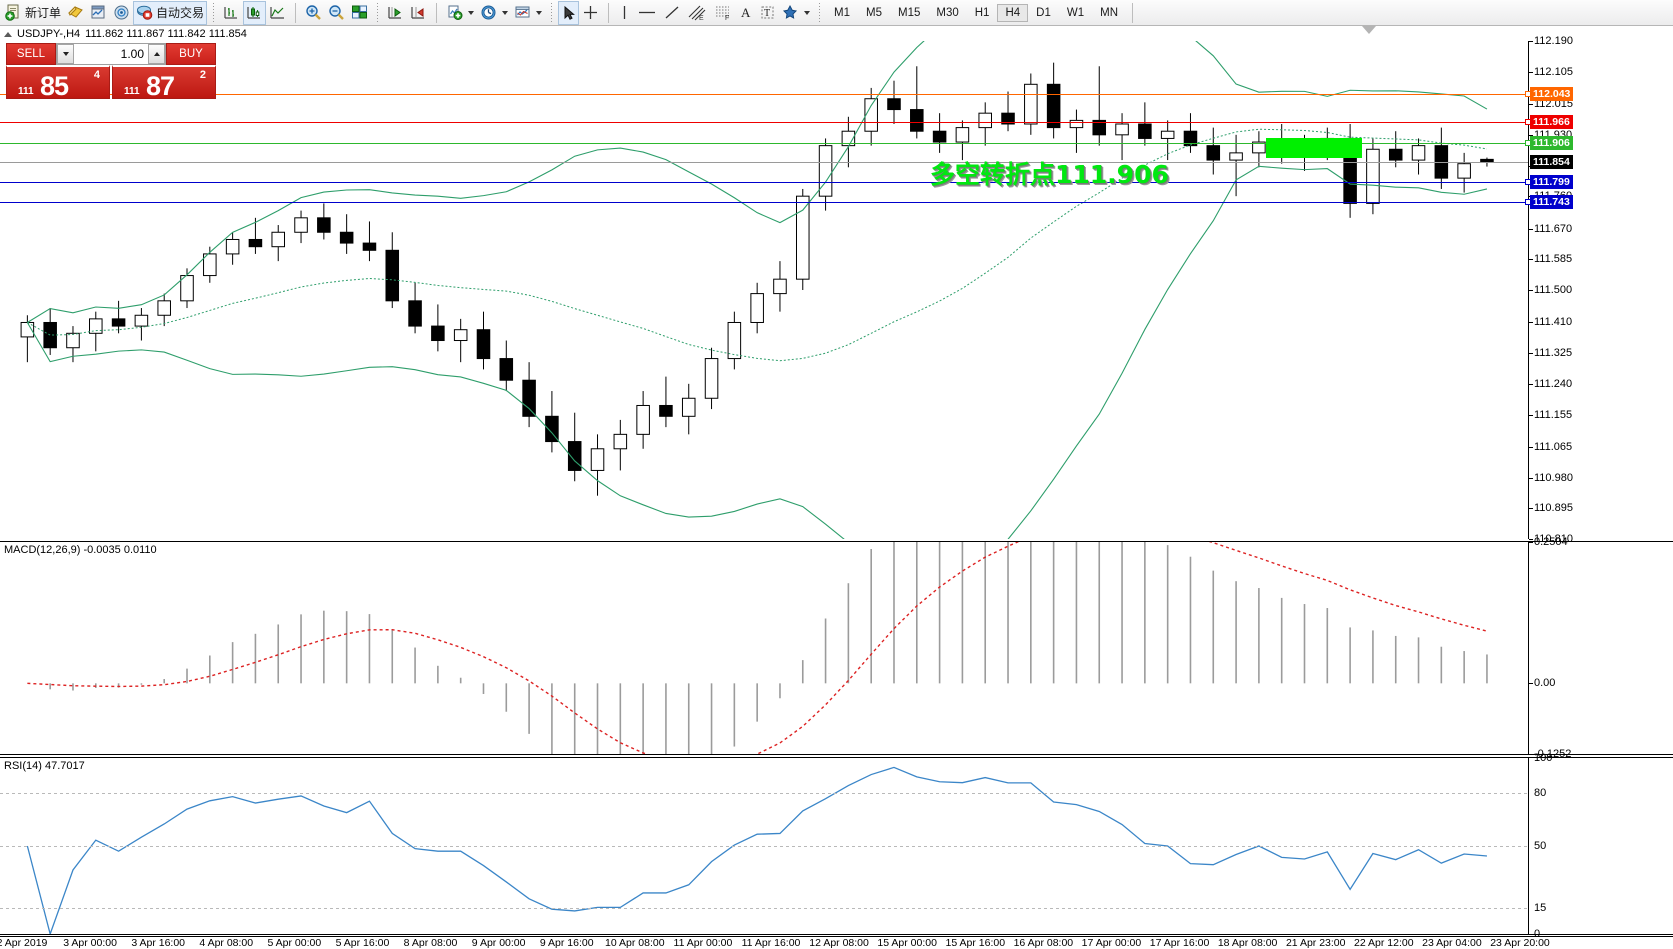 This screenshot has width=1673, height=949. Describe the element at coordinates (528, 13) in the screenshot. I see `templates-button` at that location.